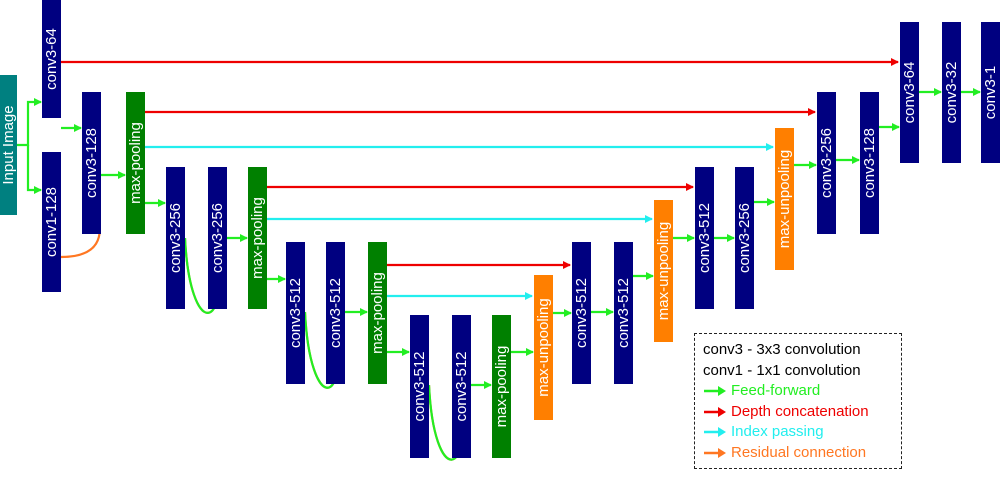 The width and height of the screenshot is (1000, 480). Describe the element at coordinates (799, 452) in the screenshot. I see `legend-residual-label: Residual connection` at that location.